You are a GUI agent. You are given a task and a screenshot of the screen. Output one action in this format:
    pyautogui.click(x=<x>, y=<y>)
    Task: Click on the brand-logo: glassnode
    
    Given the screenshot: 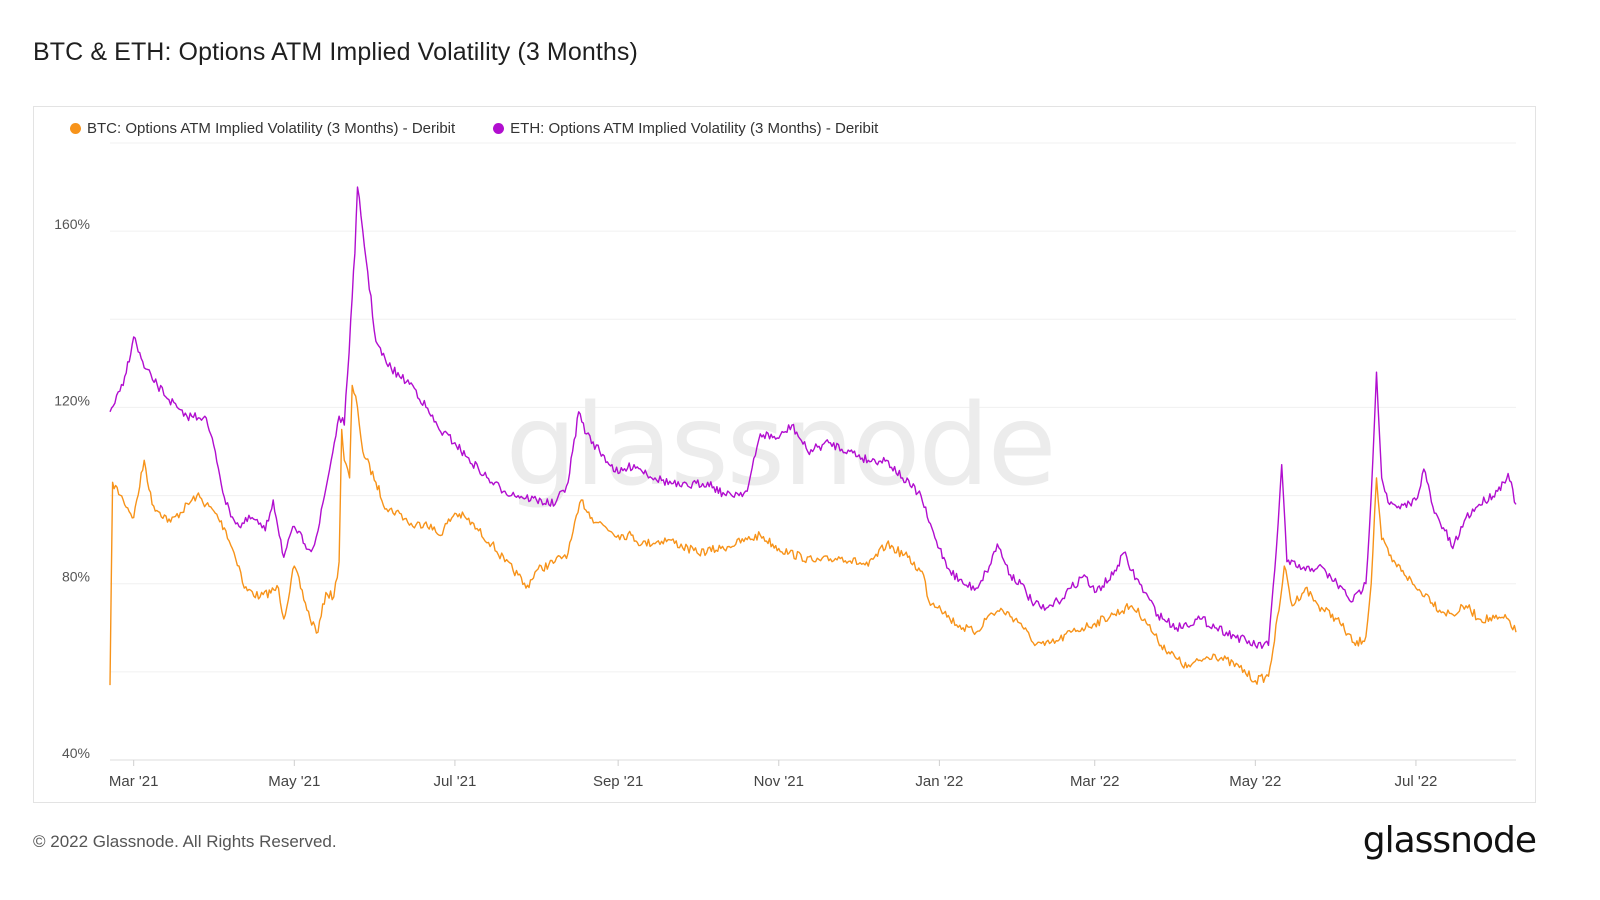 What is the action you would take?
    pyautogui.click(x=1449, y=840)
    